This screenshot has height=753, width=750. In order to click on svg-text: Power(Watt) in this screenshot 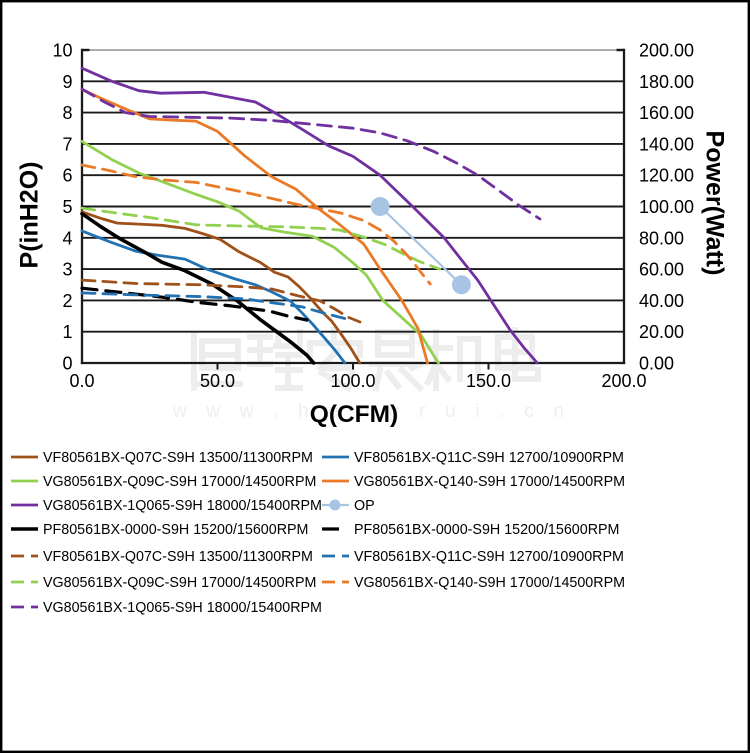, I will do `click(715, 203)`.